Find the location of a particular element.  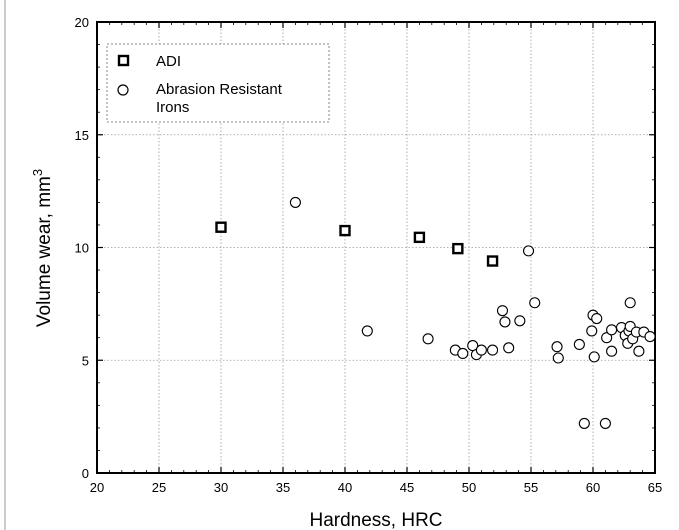

x-tick-label: 60 is located at coordinates (593, 487).